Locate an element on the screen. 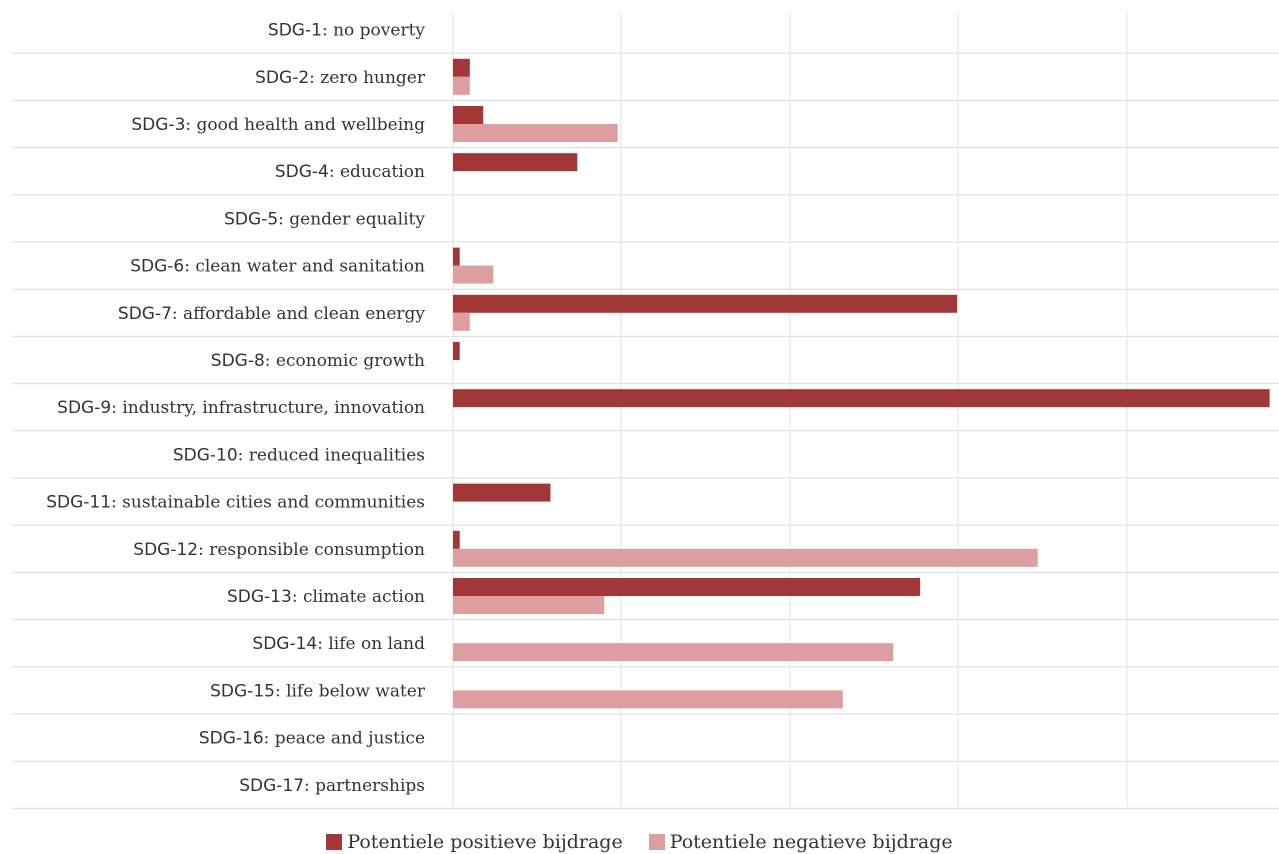 The height and width of the screenshot is (854, 1279). category-code: SDG-8 is located at coordinates (238, 361).